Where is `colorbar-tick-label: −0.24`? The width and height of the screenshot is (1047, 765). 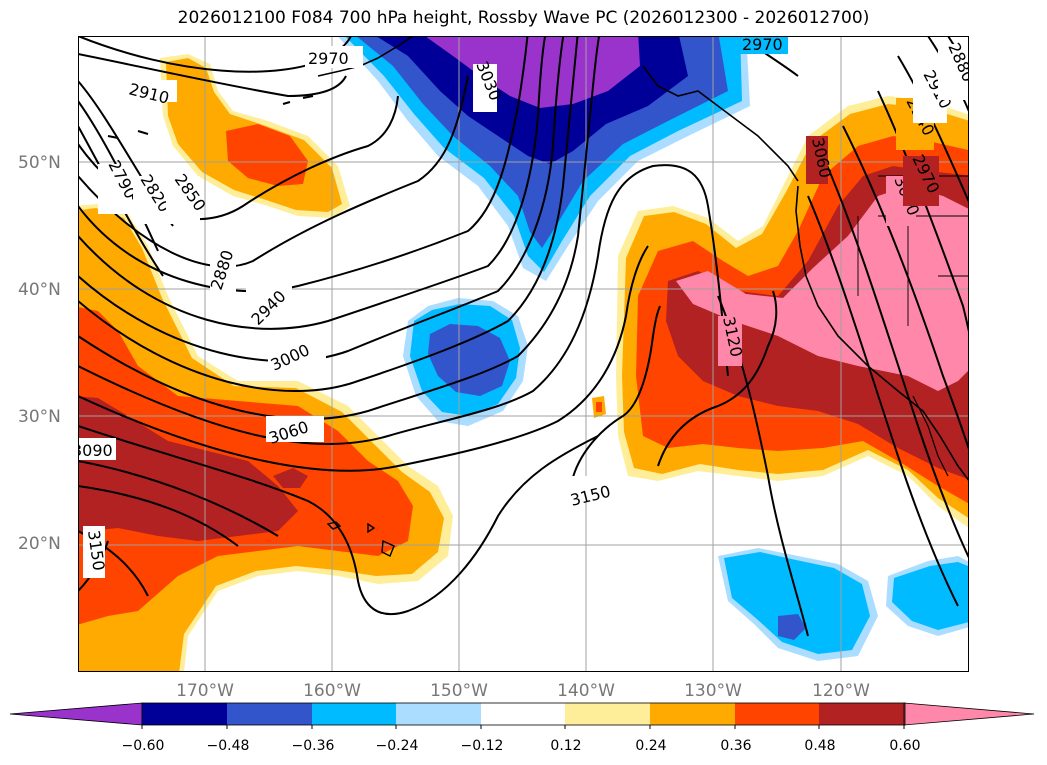
colorbar-tick-label: −0.24 is located at coordinates (397, 746).